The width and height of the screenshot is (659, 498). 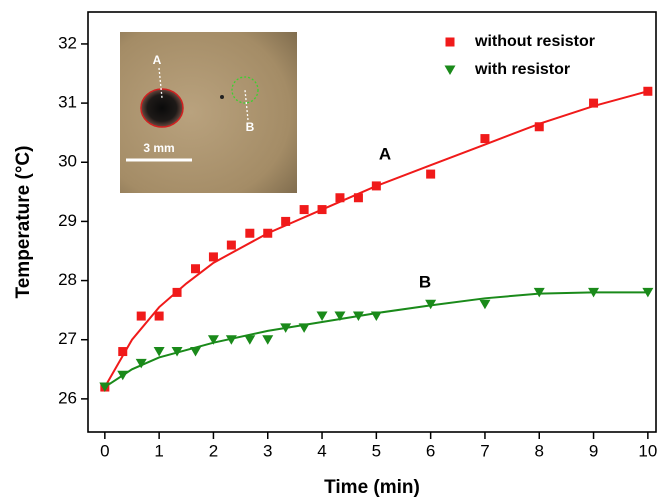 I want to click on legend-label: without resistor, so click(x=534, y=41).